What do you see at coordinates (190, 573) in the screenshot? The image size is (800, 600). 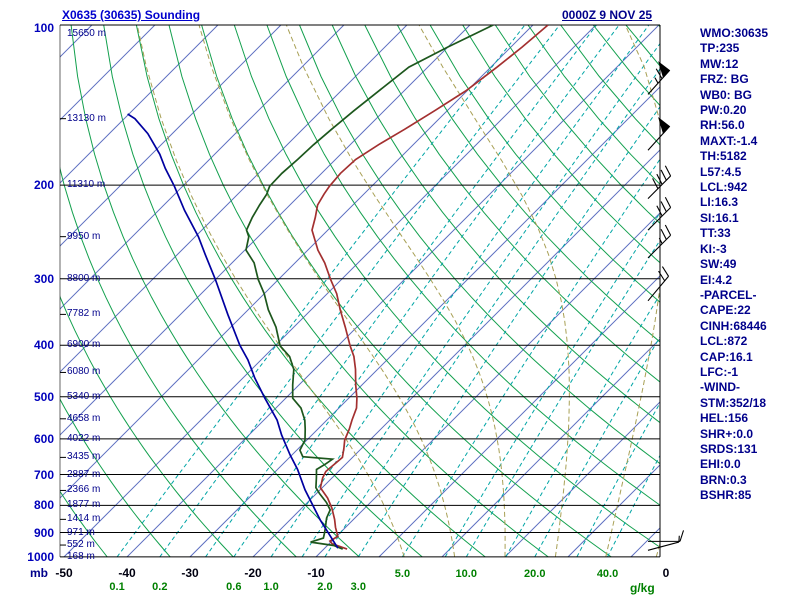 I see `temp-label--30: -30` at bounding box center [190, 573].